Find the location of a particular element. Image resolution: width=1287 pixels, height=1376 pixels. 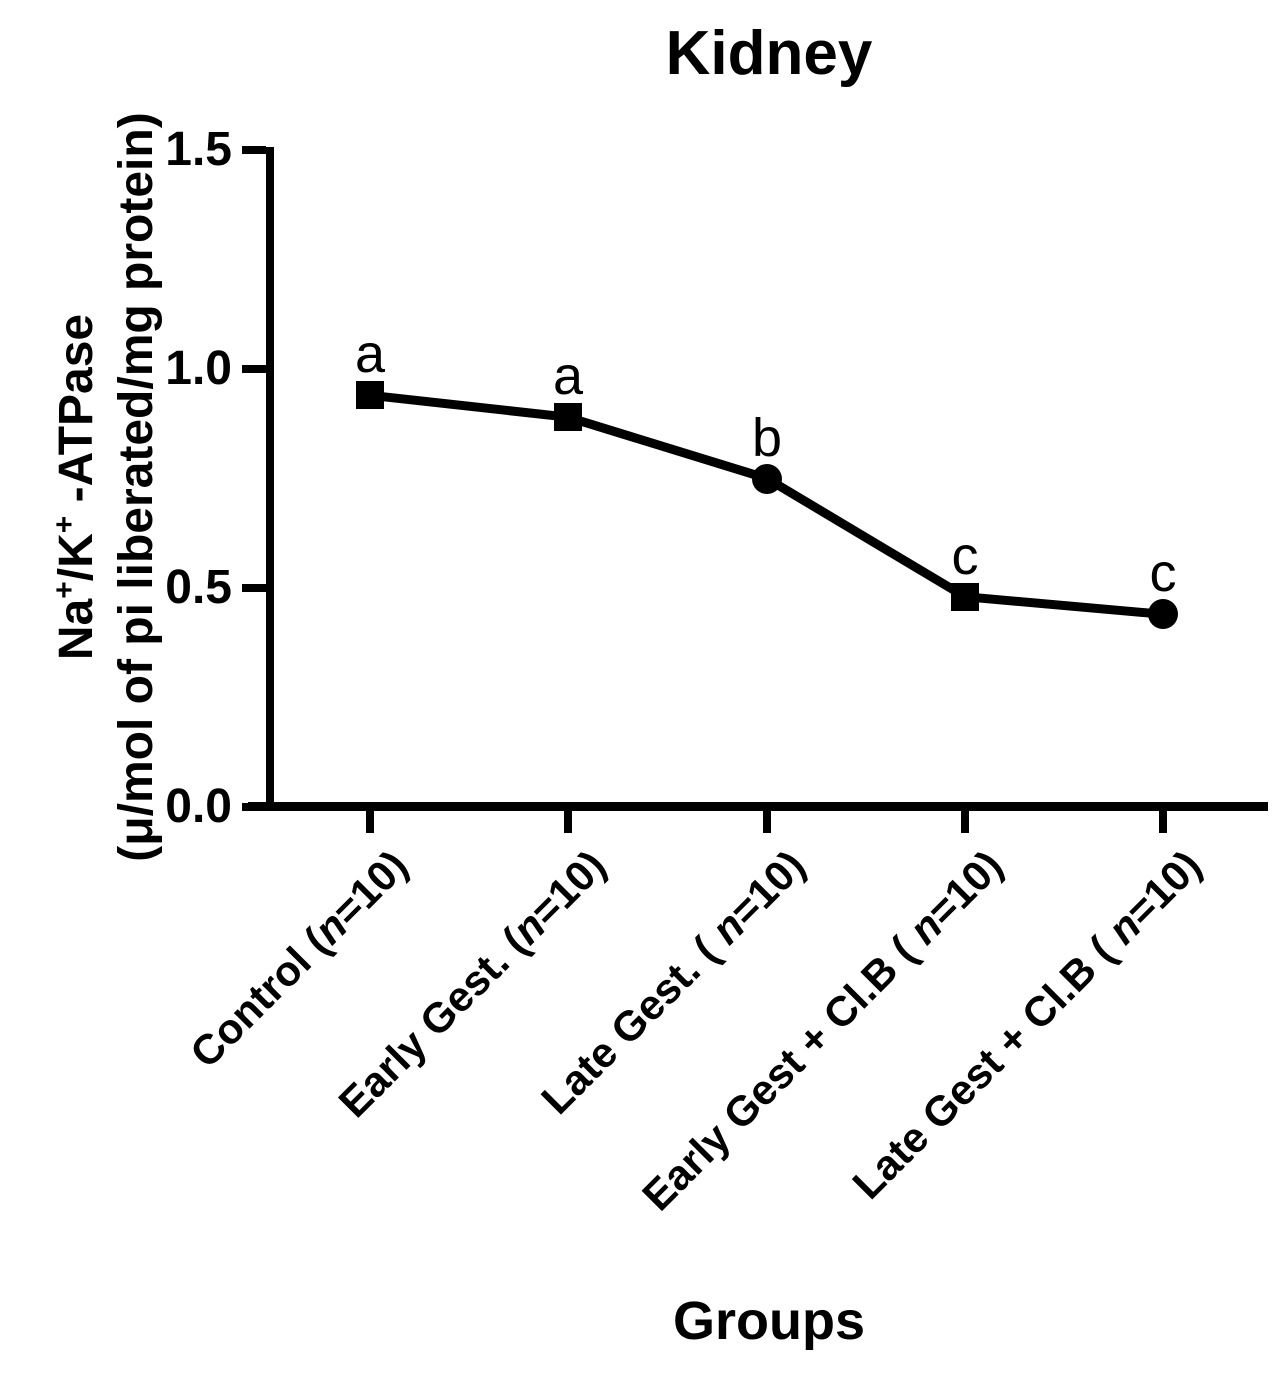

chart-title: Kidney is located at coordinates (769, 53).